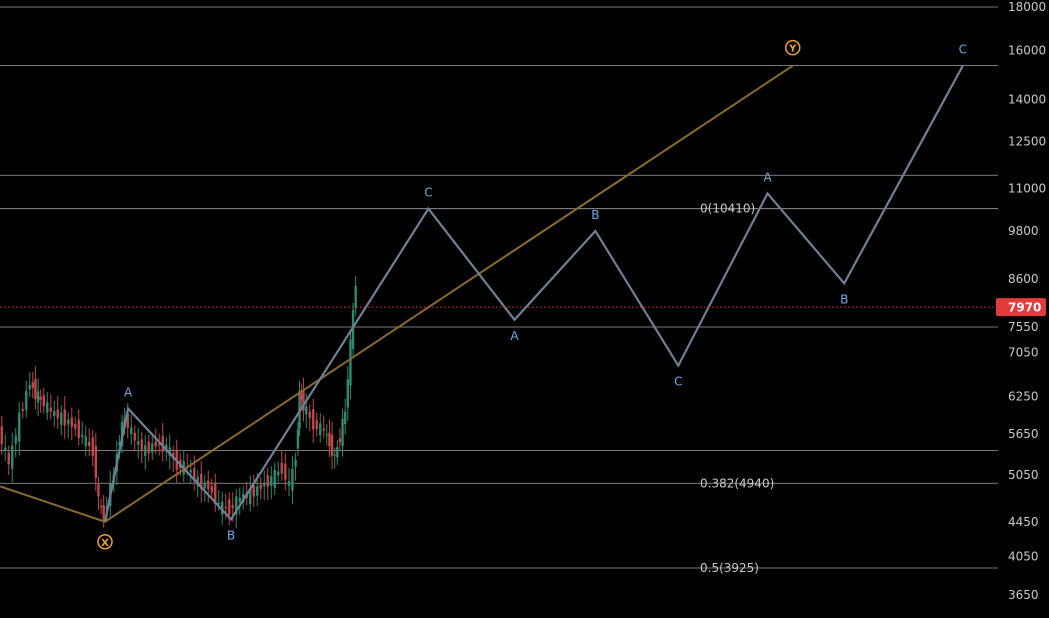  What do you see at coordinates (1023, 434) in the screenshot?
I see `price-tick-label: 5650` at bounding box center [1023, 434].